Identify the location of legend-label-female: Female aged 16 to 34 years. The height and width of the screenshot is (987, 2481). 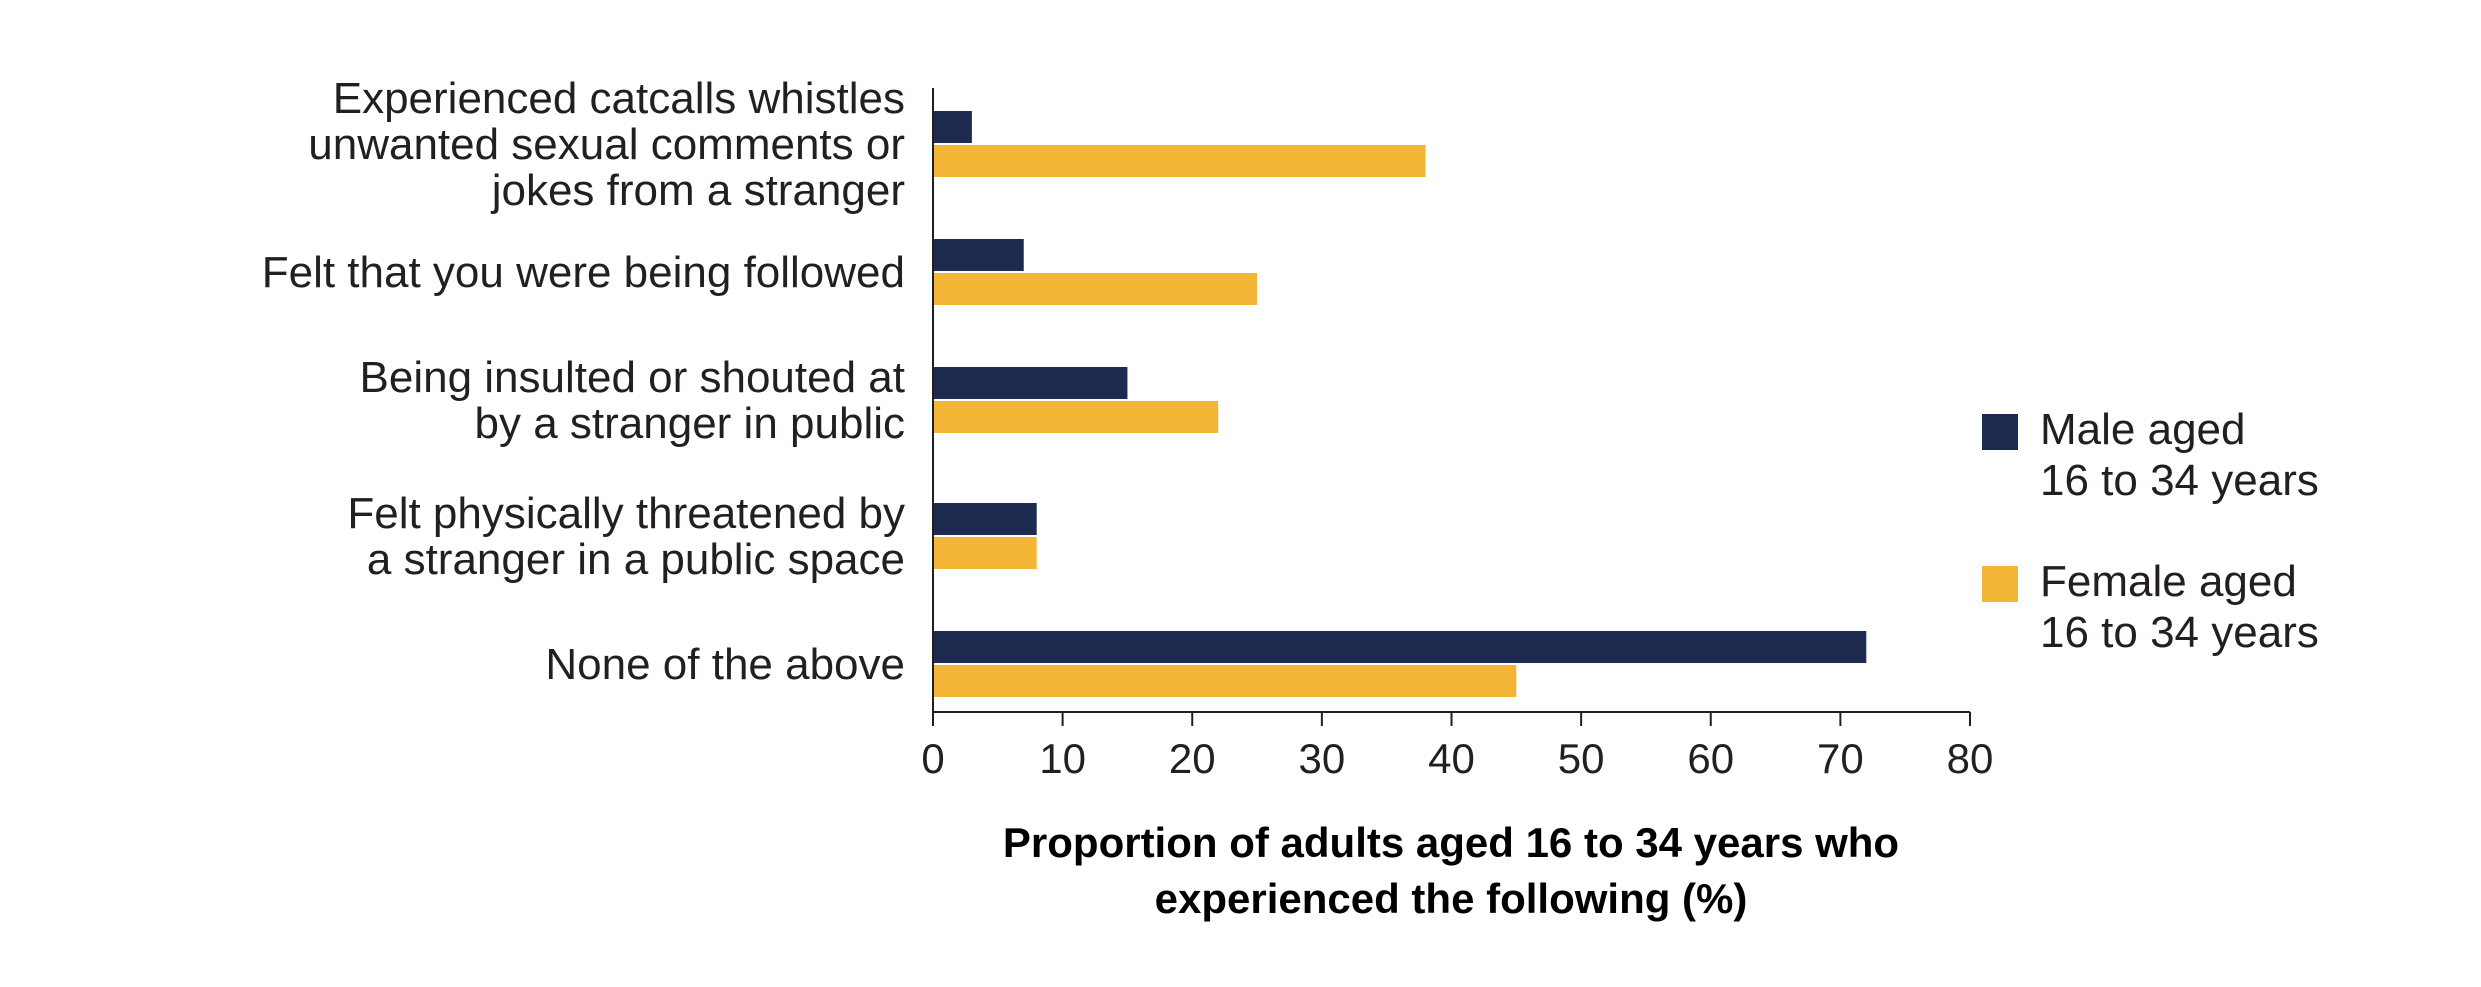
(2179, 607).